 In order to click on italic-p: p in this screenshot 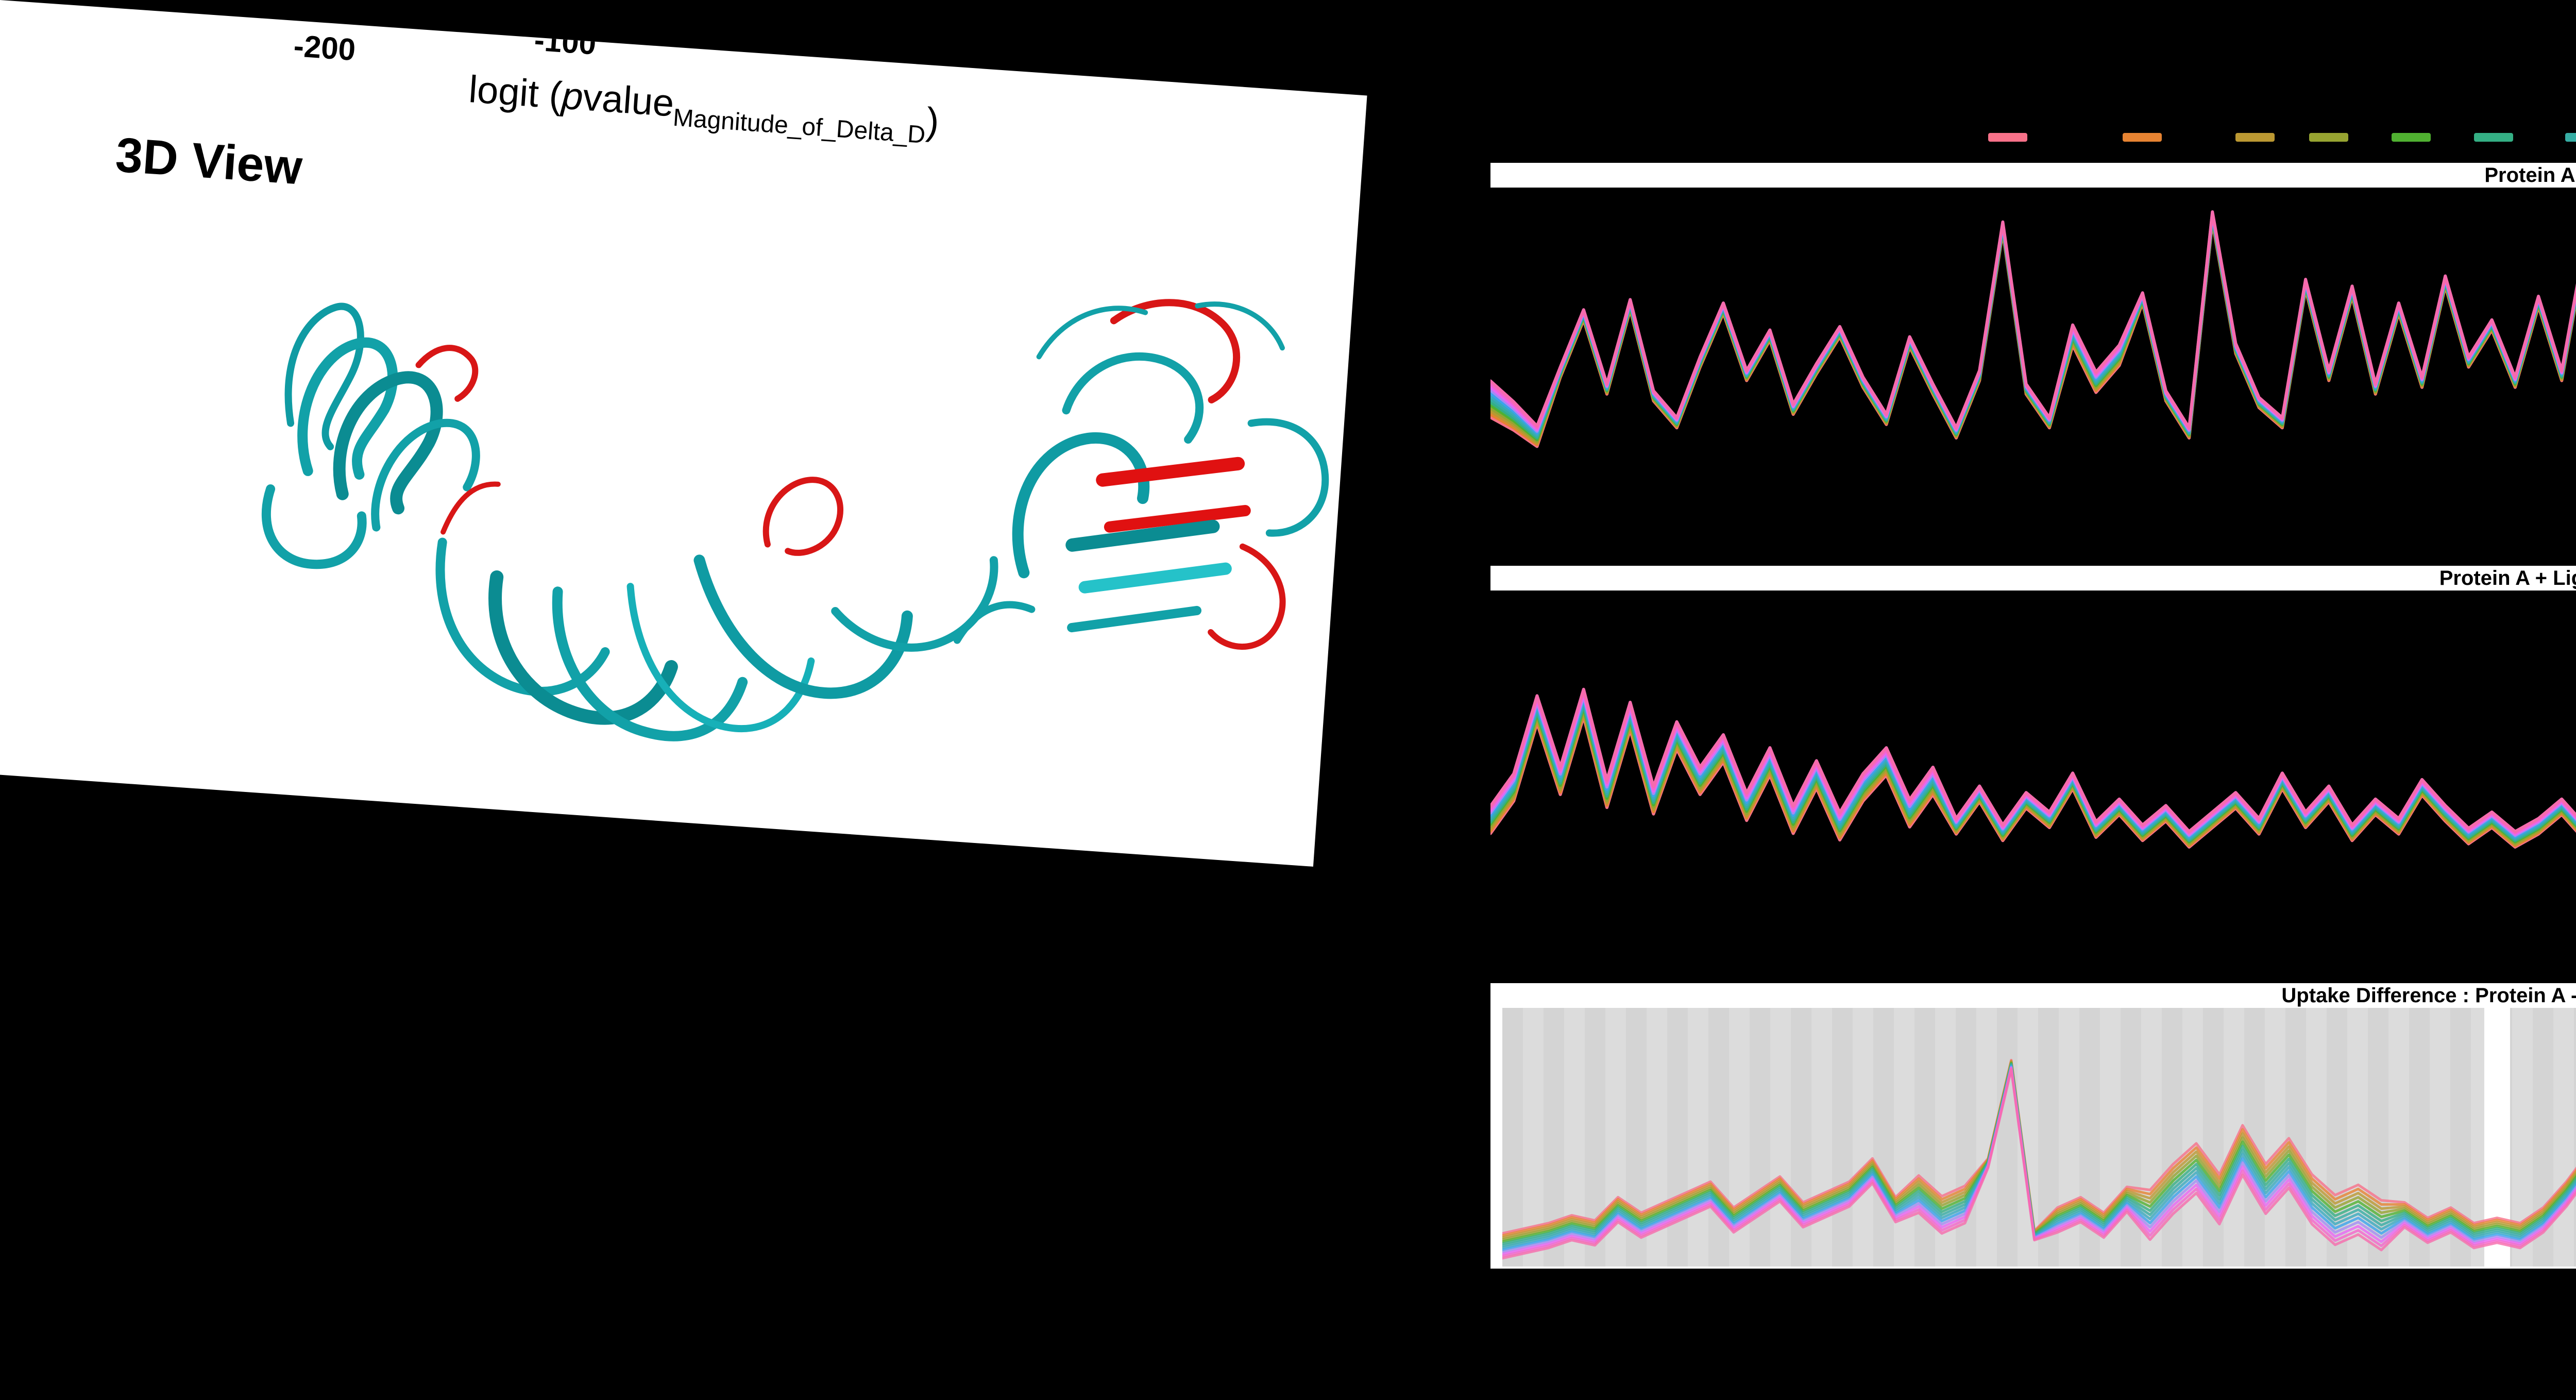, I will do `click(572, 96)`.